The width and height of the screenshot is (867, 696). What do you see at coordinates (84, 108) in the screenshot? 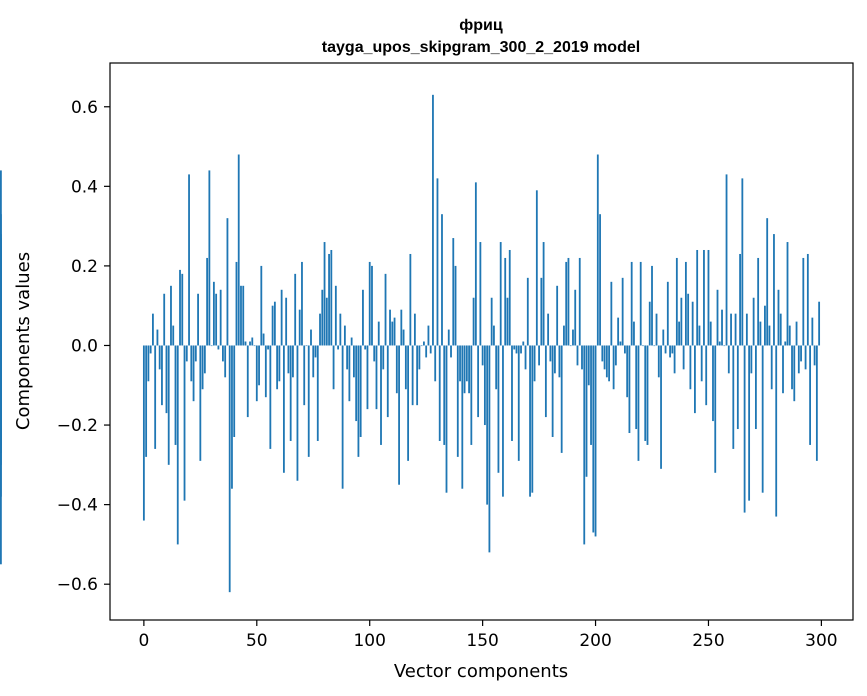
I see `y-tick-label: 0.6` at bounding box center [84, 108].